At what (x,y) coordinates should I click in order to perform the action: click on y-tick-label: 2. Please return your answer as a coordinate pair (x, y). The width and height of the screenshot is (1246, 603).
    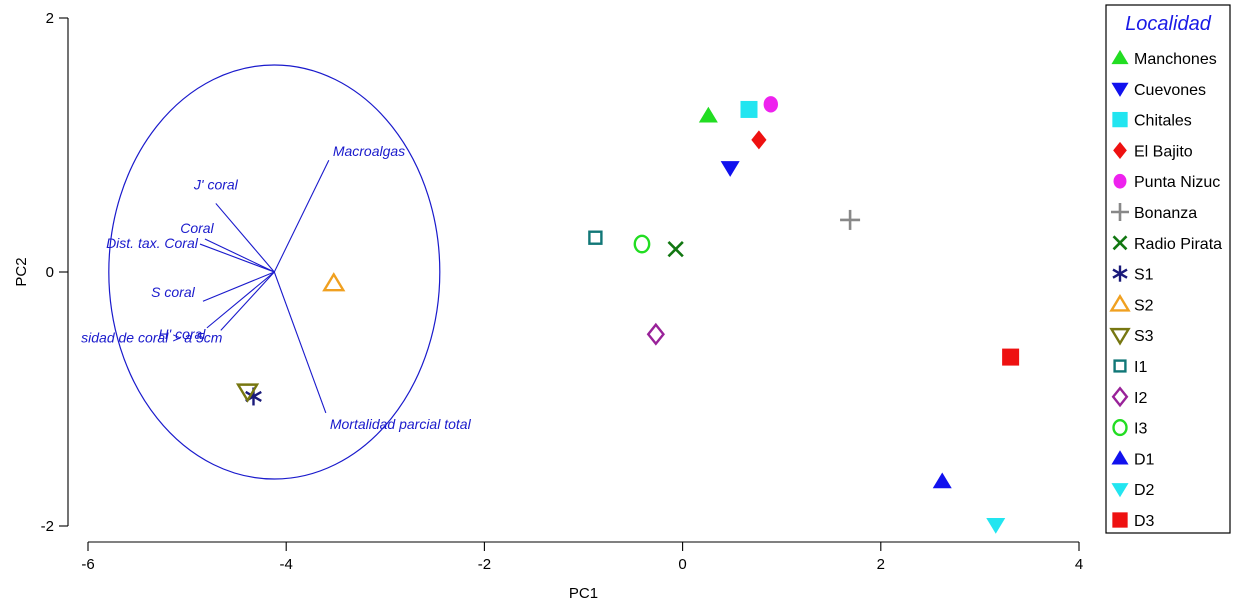
    Looking at the image, I should click on (50, 18).